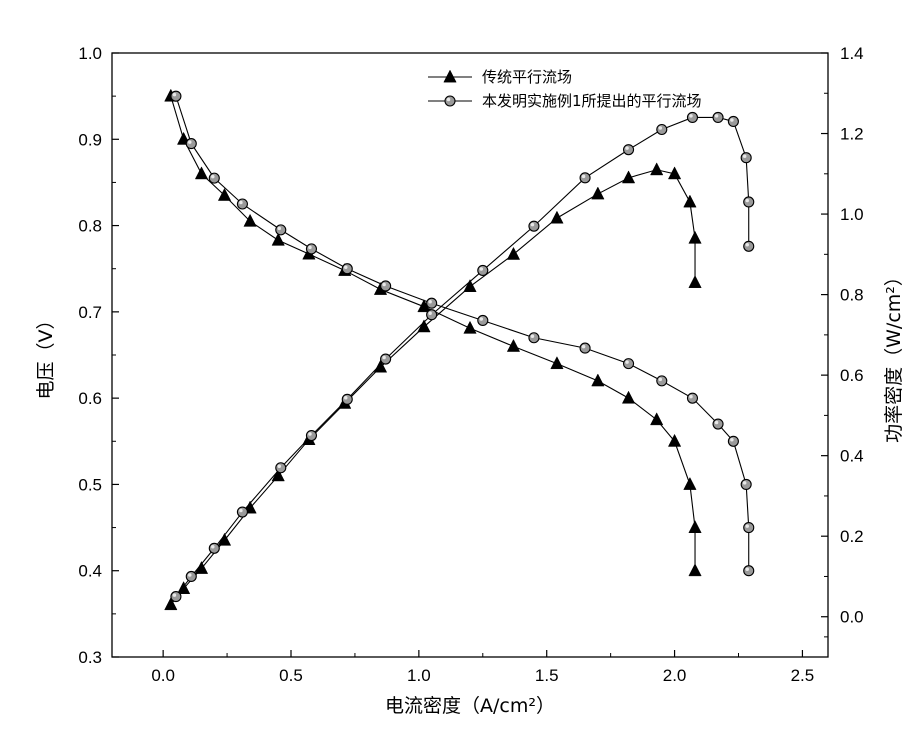 The height and width of the screenshot is (736, 923). Describe the element at coordinates (852, 456) in the screenshot. I see `y-right-tick-label: 0.4` at that location.